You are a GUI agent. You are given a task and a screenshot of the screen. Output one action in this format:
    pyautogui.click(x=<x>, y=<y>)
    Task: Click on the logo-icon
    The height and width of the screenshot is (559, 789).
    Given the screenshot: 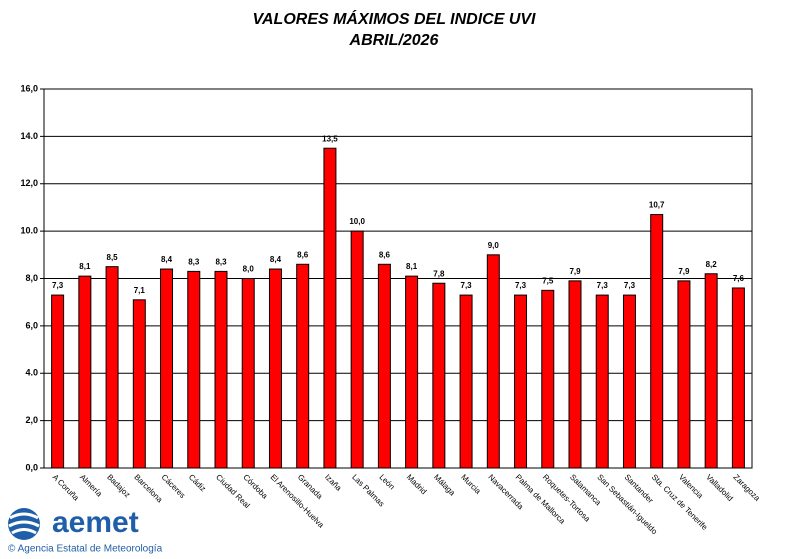 What is the action you would take?
    pyautogui.click(x=24, y=524)
    